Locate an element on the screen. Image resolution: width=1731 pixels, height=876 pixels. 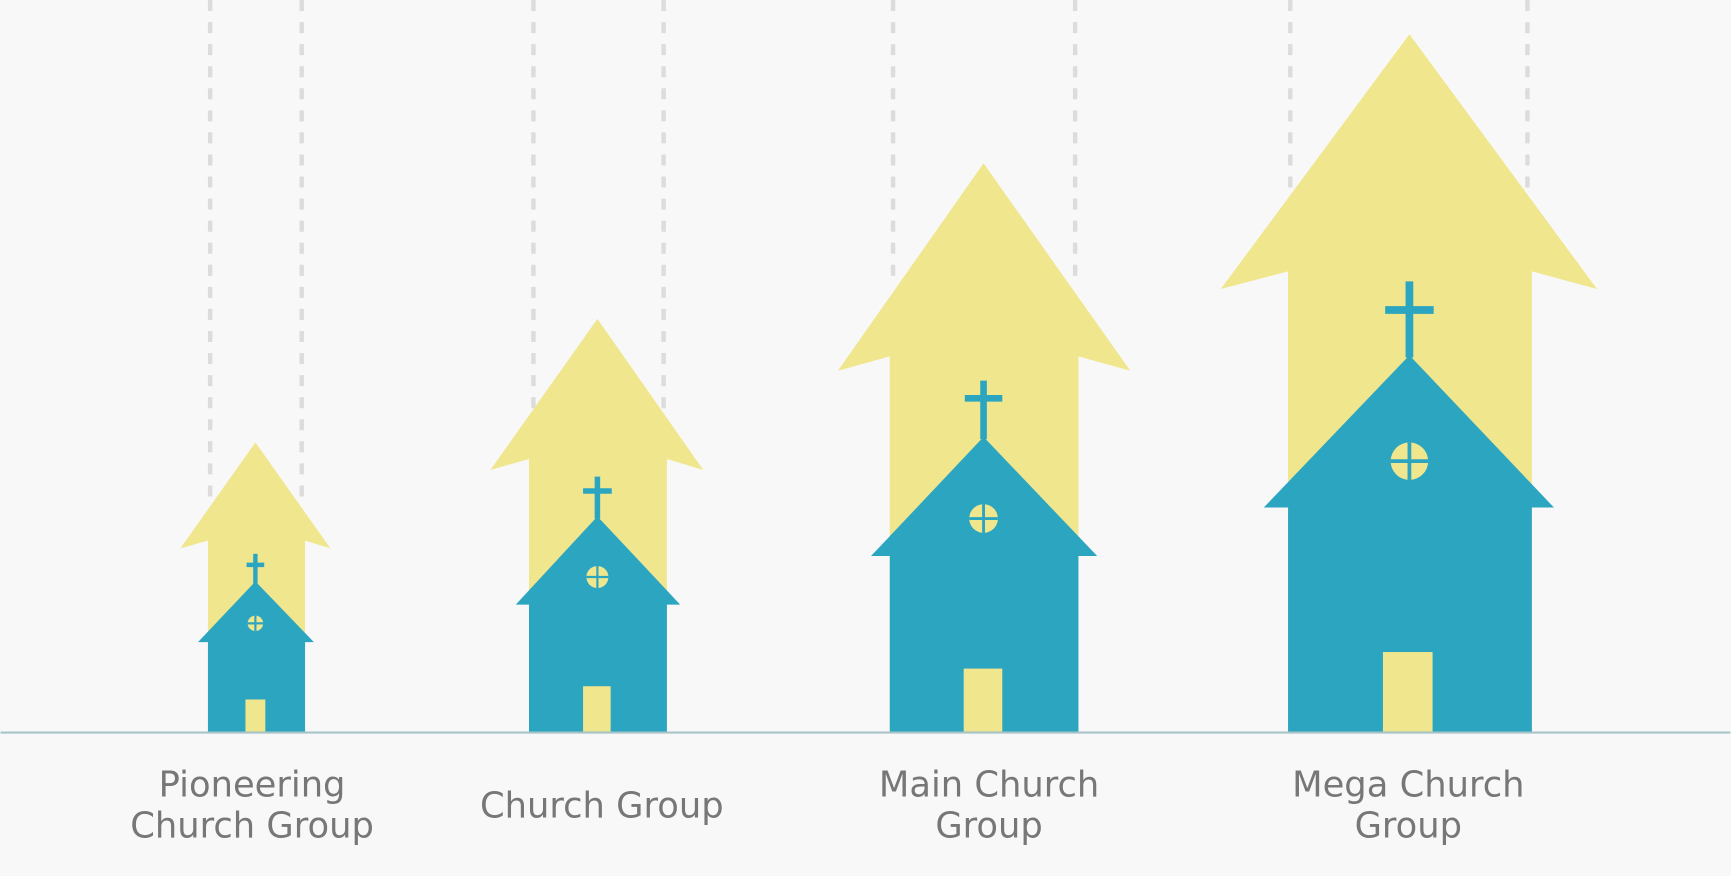
group-label: Mega Church is located at coordinates (1408, 785).